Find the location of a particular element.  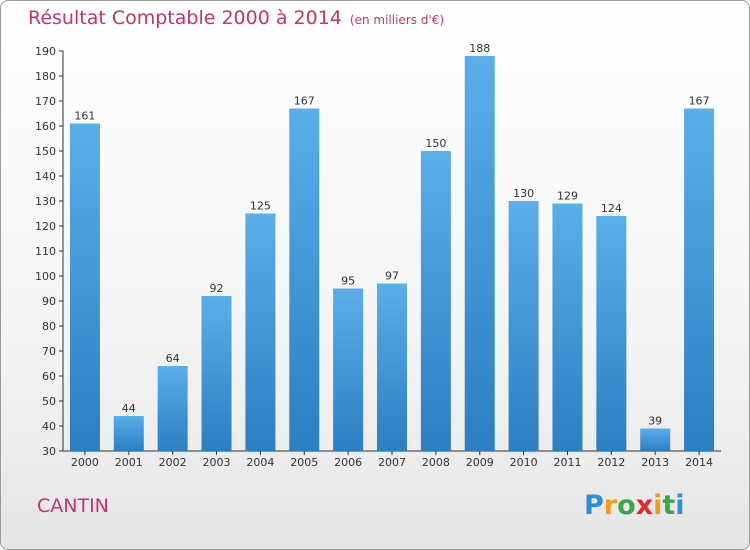

bar-value-label: 130 is located at coordinates (523, 193).